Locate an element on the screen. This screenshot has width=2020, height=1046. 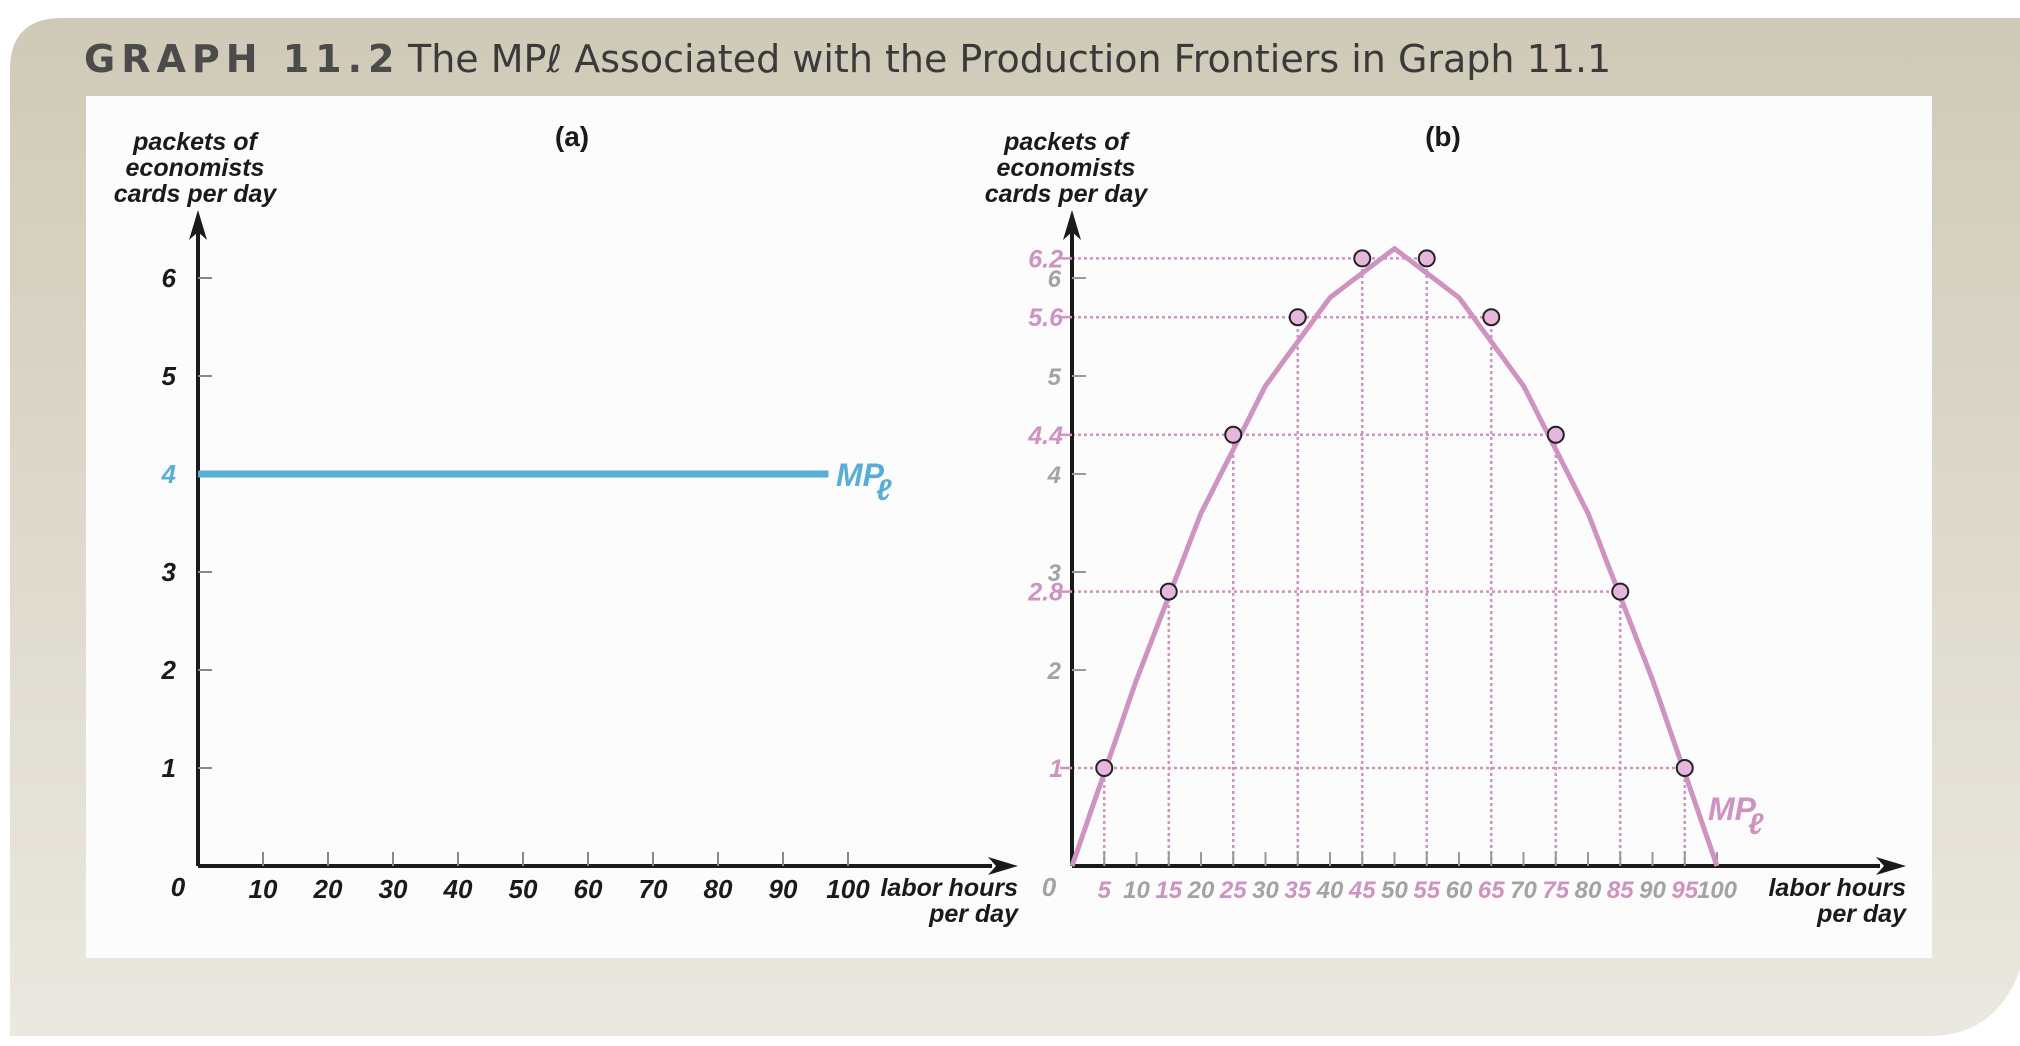
panel-b-origin-label: 0 is located at coordinates (1049, 887).